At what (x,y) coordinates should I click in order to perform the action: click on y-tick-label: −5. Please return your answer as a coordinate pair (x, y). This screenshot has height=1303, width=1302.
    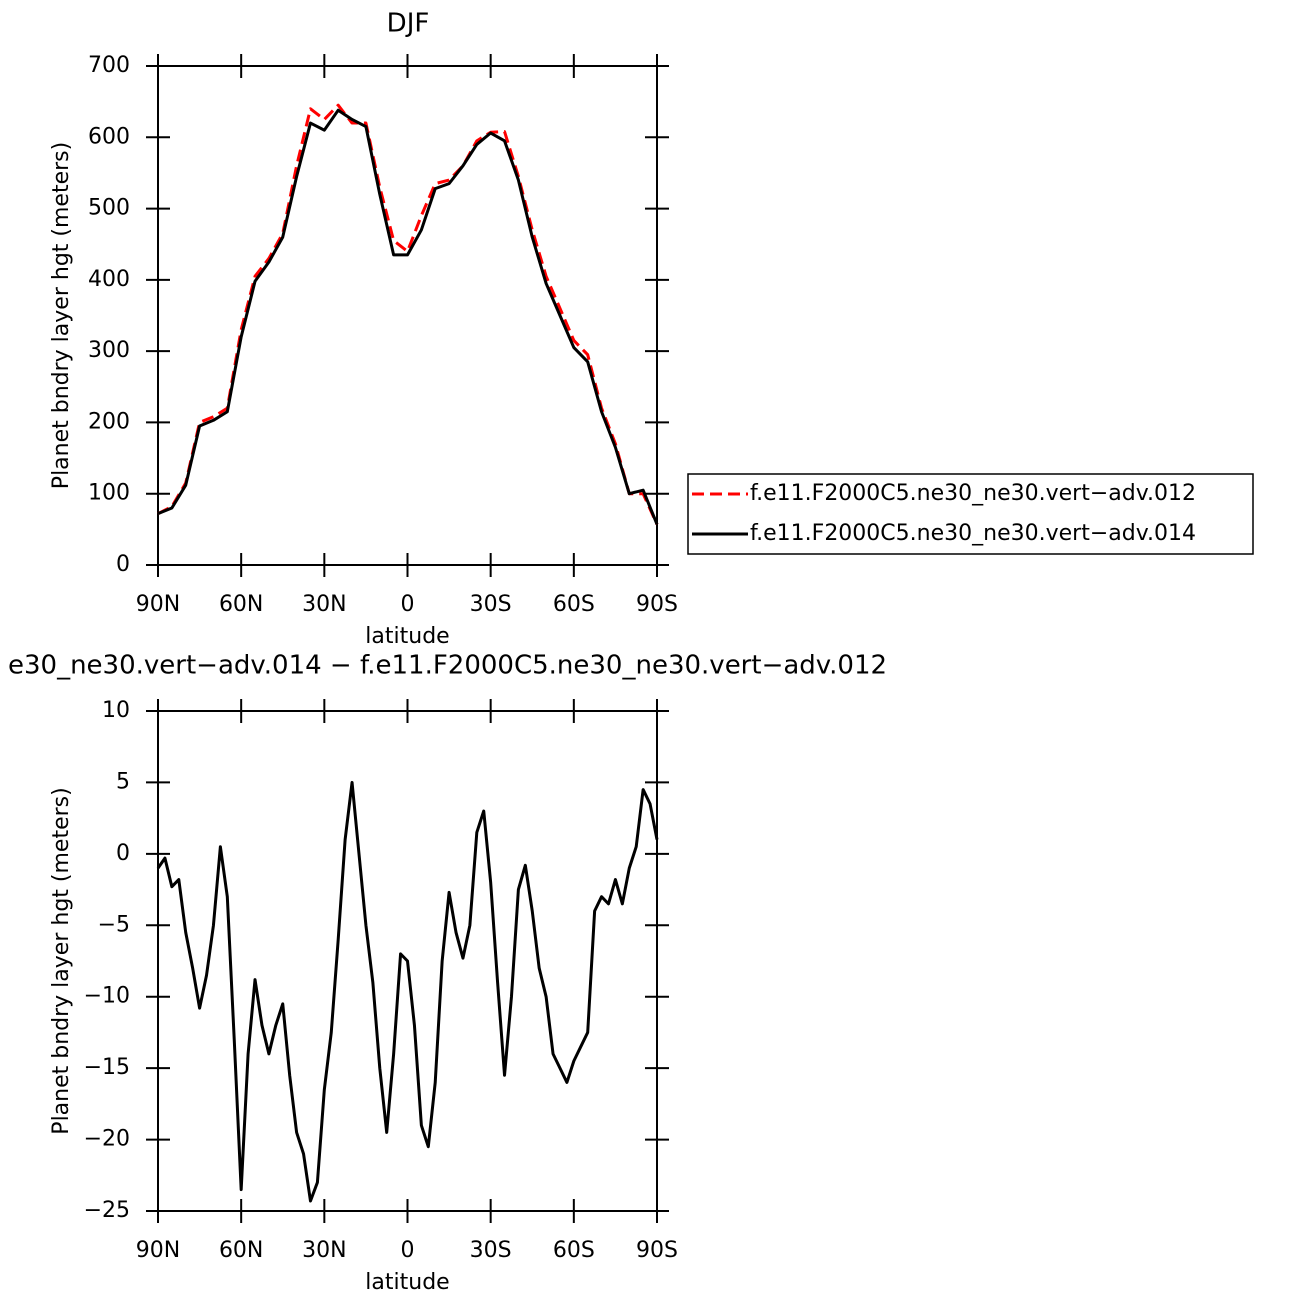
    Looking at the image, I should click on (114, 924).